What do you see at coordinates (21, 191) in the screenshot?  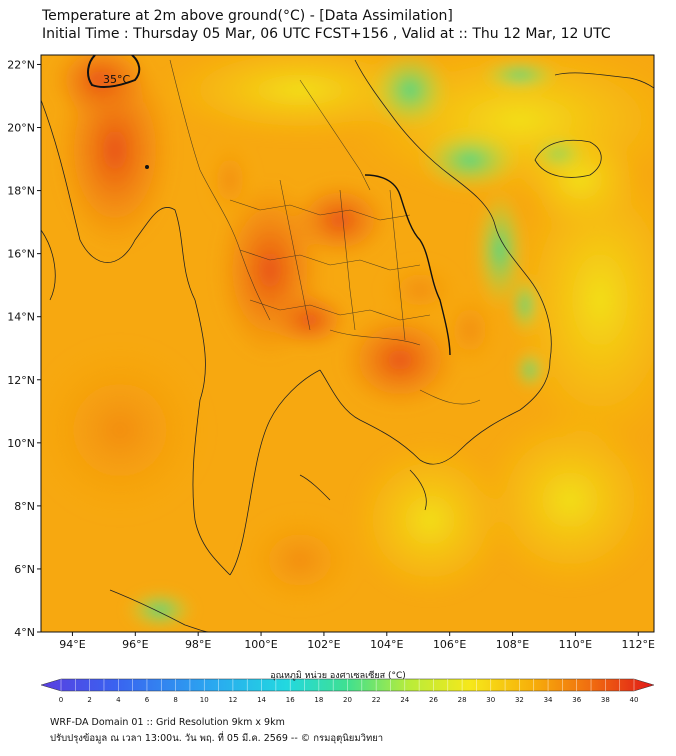 I see `lat-tick-label: 18°N` at bounding box center [21, 191].